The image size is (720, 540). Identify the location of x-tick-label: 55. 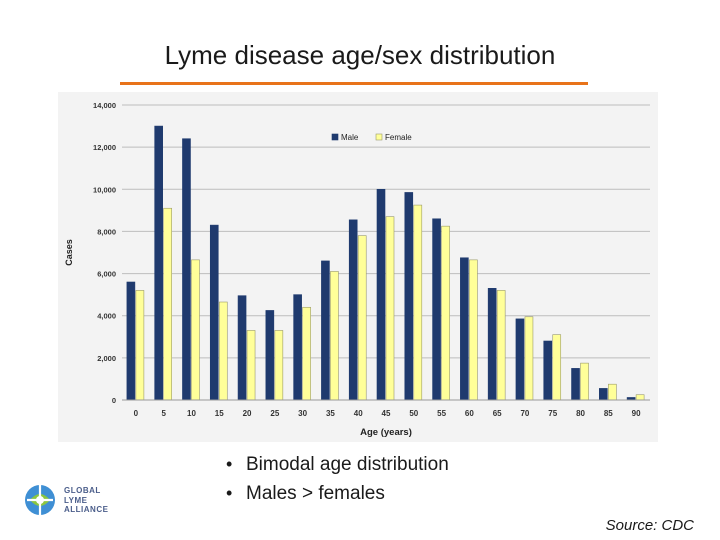
(441, 413).